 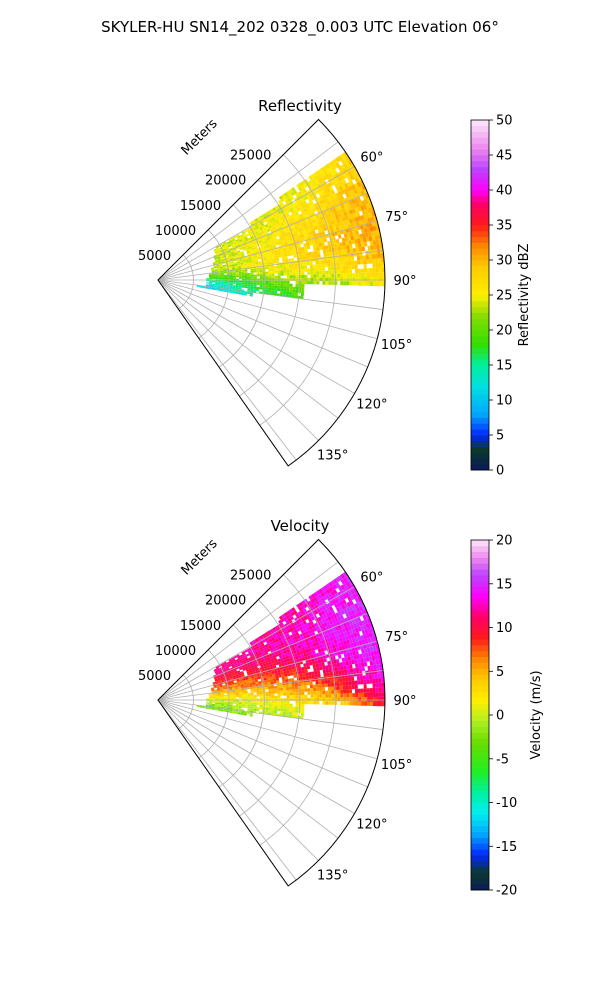 What do you see at coordinates (500, 716) in the screenshot?
I see `colorbar-tick-label: 0` at bounding box center [500, 716].